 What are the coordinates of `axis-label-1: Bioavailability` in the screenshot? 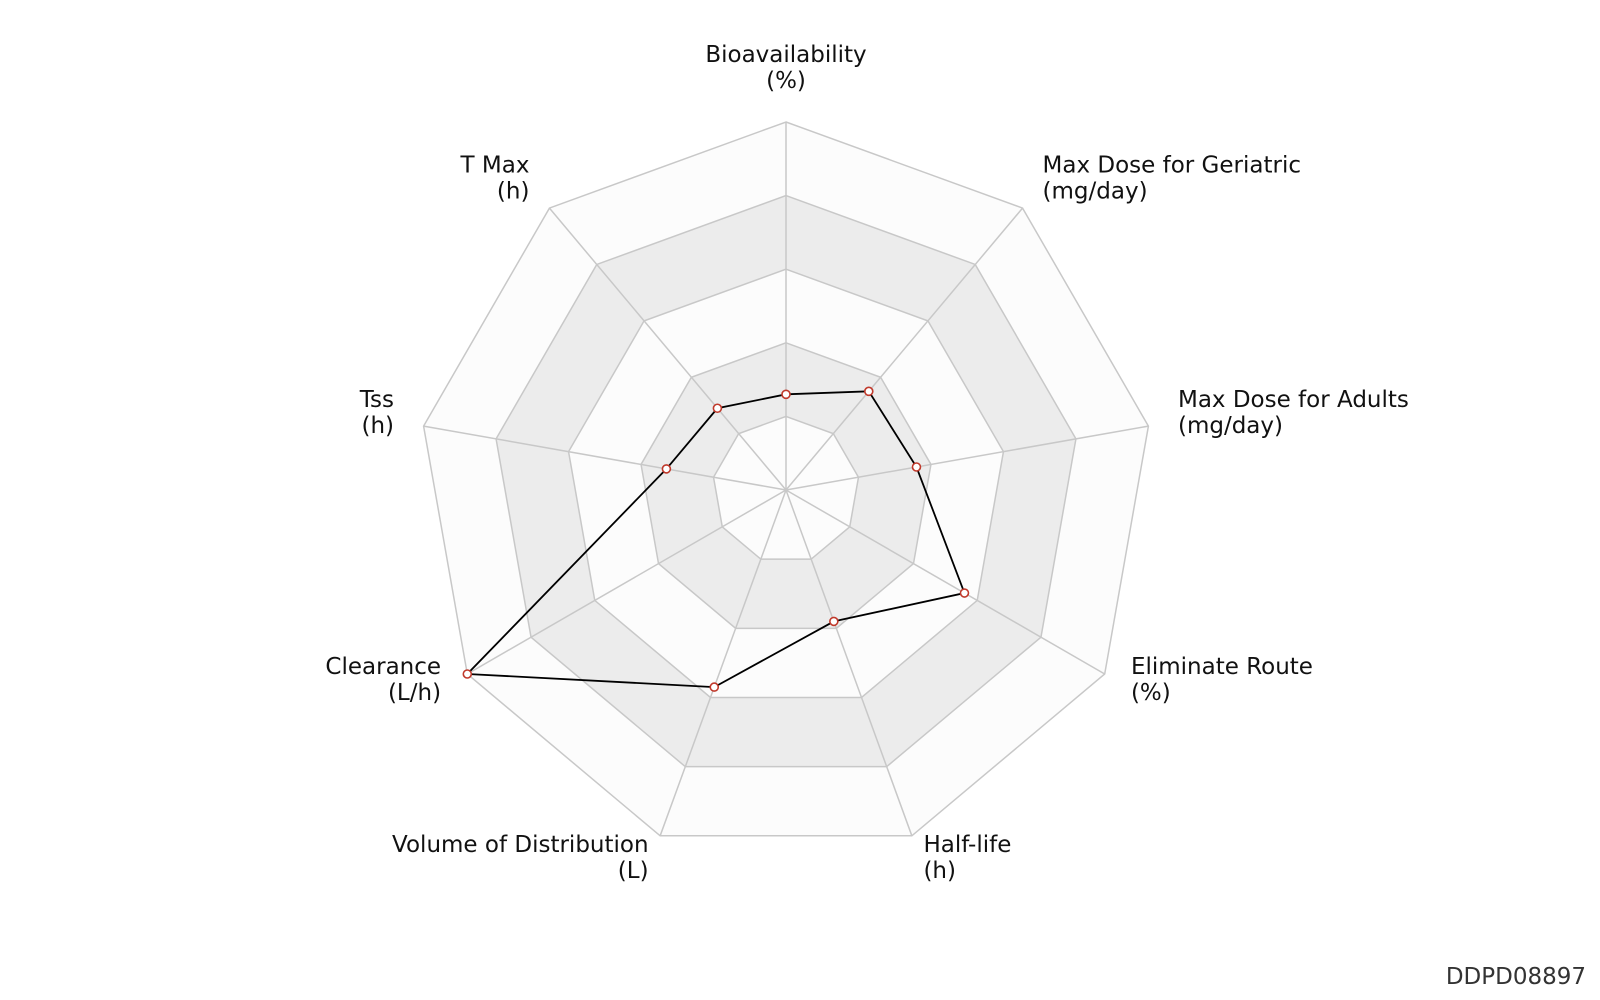 It's located at (785, 55).